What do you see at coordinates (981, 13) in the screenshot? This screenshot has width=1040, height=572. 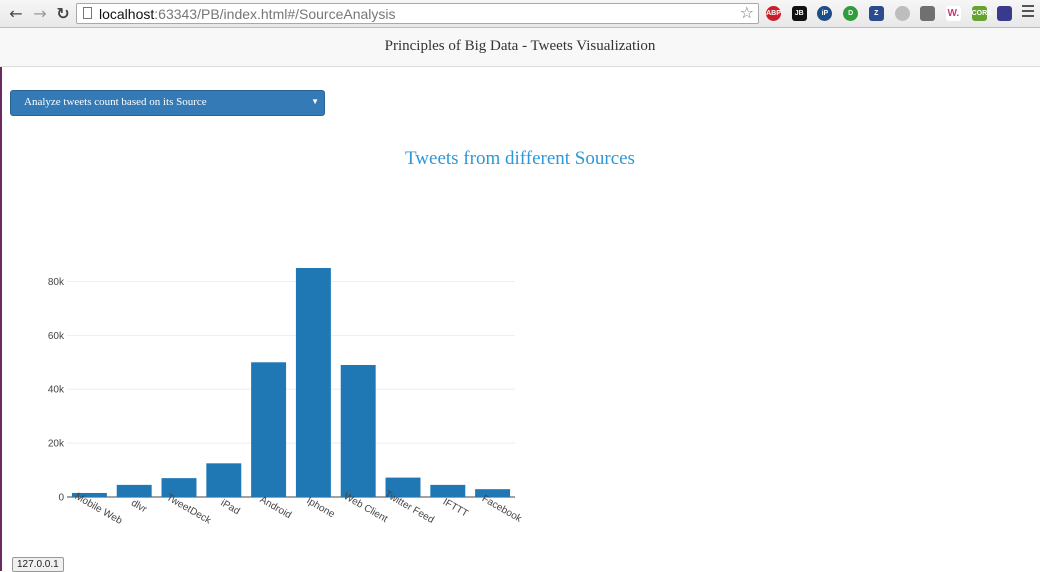 I see `cors-extension-icon: CORS` at bounding box center [981, 13].